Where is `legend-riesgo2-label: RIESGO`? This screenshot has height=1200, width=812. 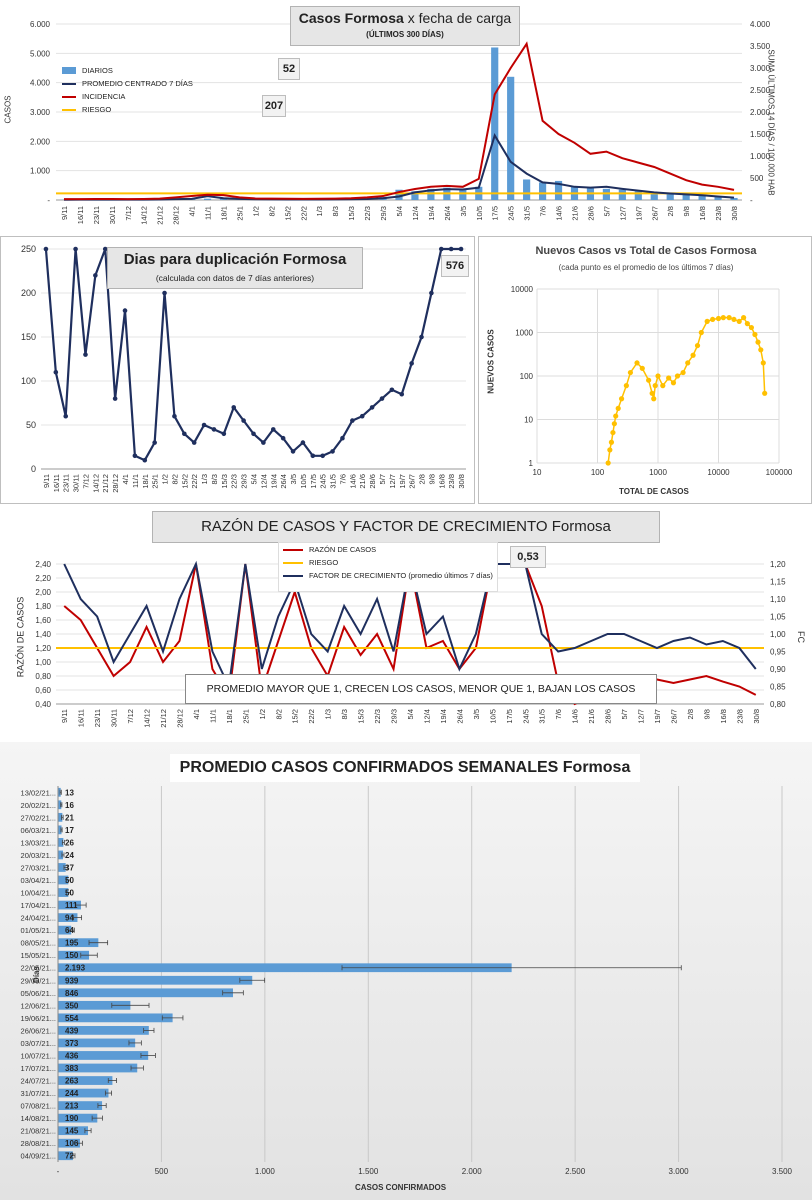 legend-riesgo2-label: RIESGO is located at coordinates (324, 562).